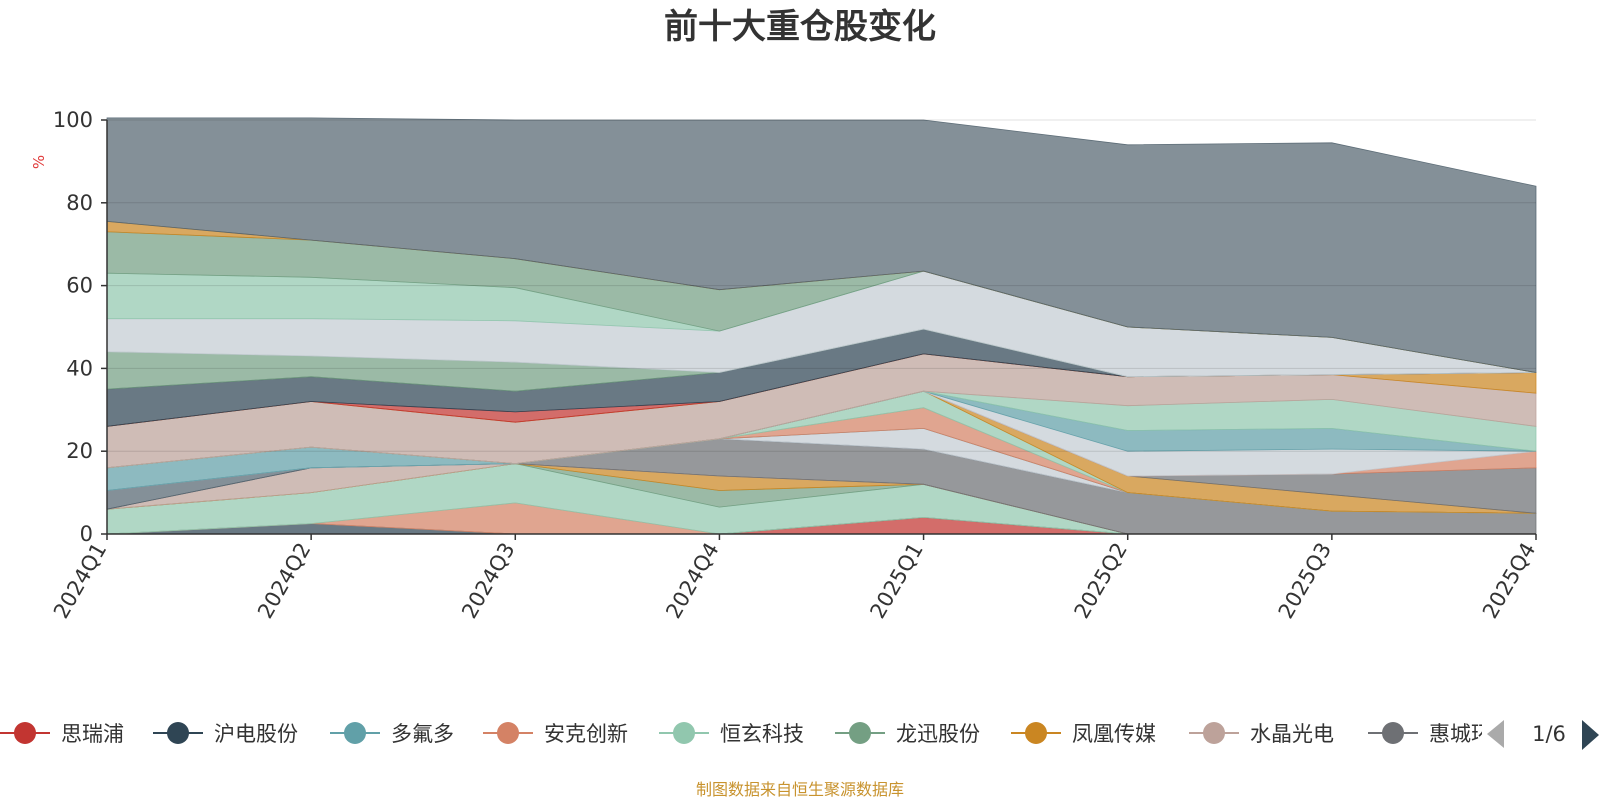  Describe the element at coordinates (1549, 734) in the screenshot. I see `legend-page-indicator: 1/6` at that location.